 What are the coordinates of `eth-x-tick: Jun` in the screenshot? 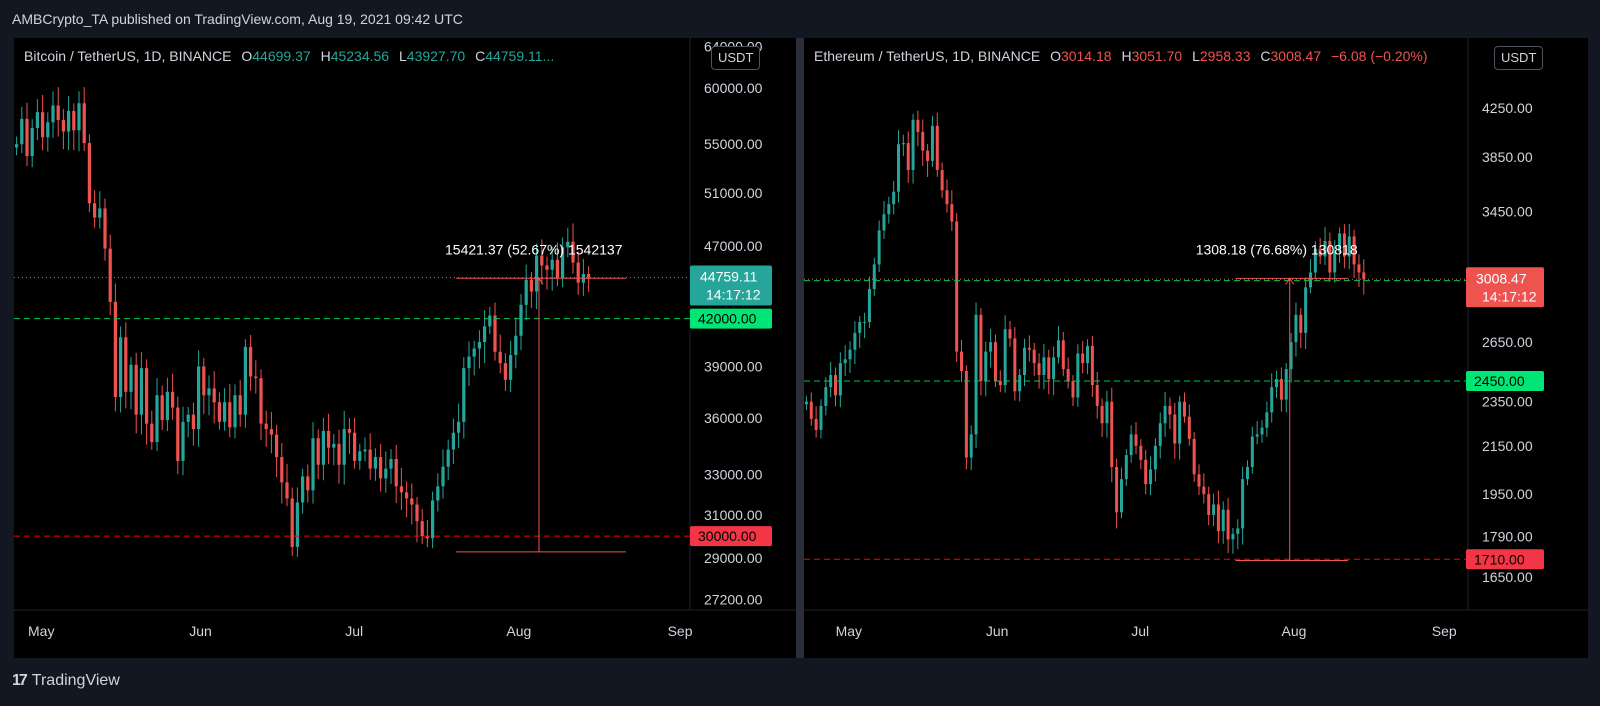 It's located at (997, 631).